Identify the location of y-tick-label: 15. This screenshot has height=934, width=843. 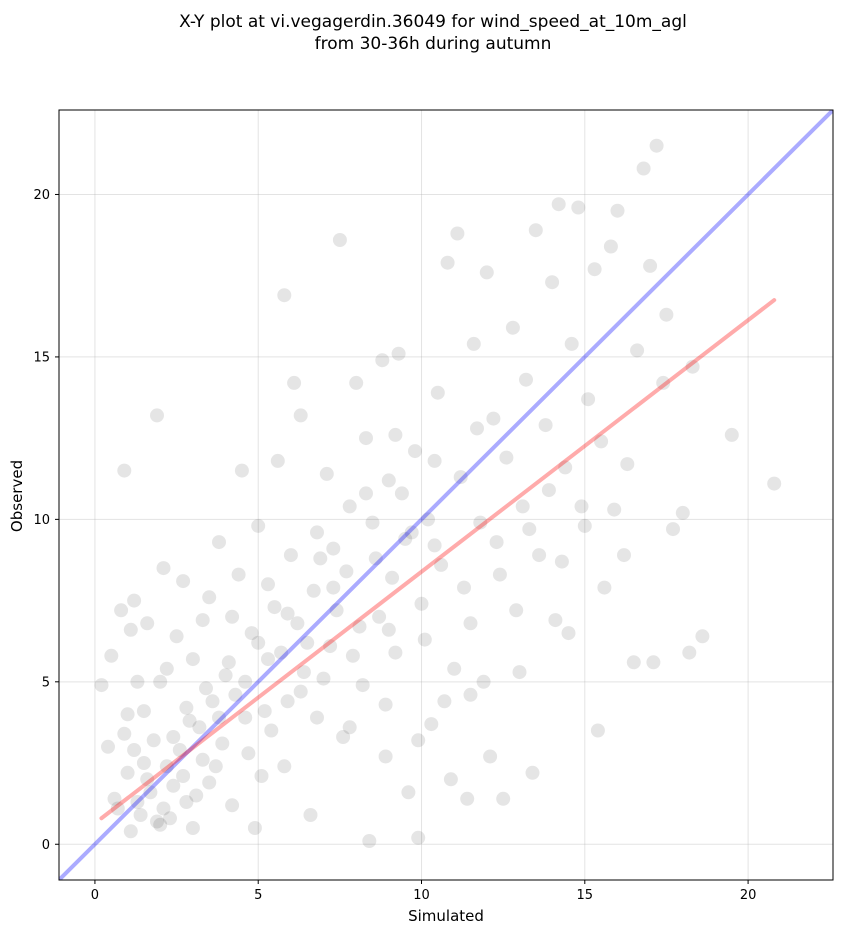
(41, 357).